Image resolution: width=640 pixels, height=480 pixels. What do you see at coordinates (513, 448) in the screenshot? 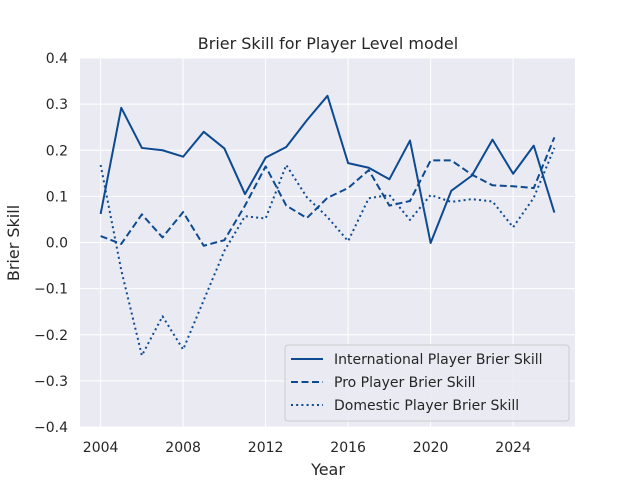
I see `x-tick-label: 2024` at bounding box center [513, 448].